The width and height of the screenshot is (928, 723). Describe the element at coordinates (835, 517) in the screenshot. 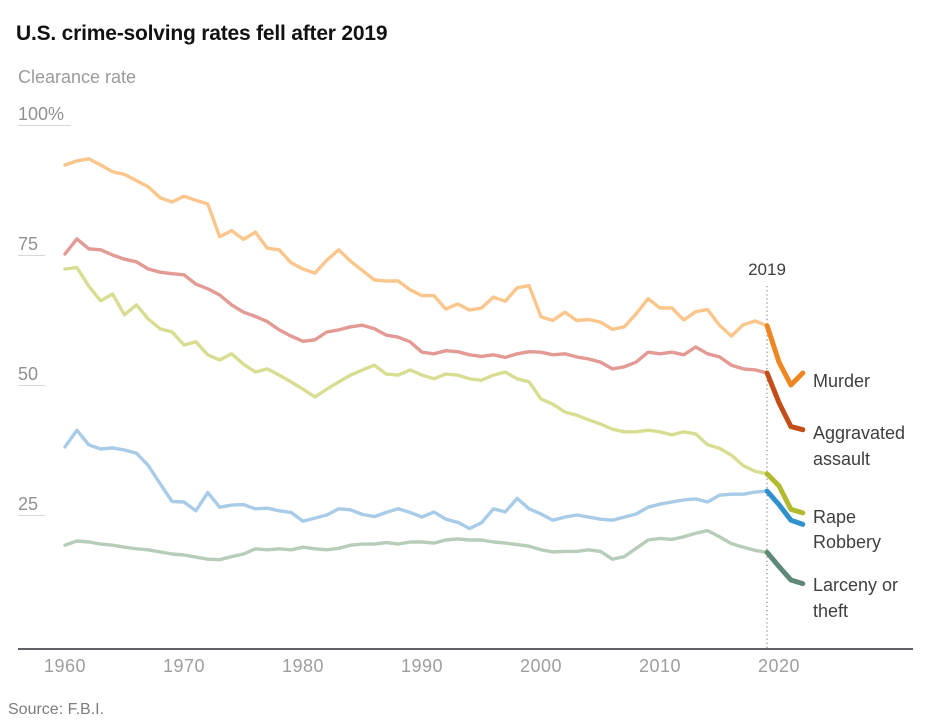

I see `series-label-rape: Rape` at that location.